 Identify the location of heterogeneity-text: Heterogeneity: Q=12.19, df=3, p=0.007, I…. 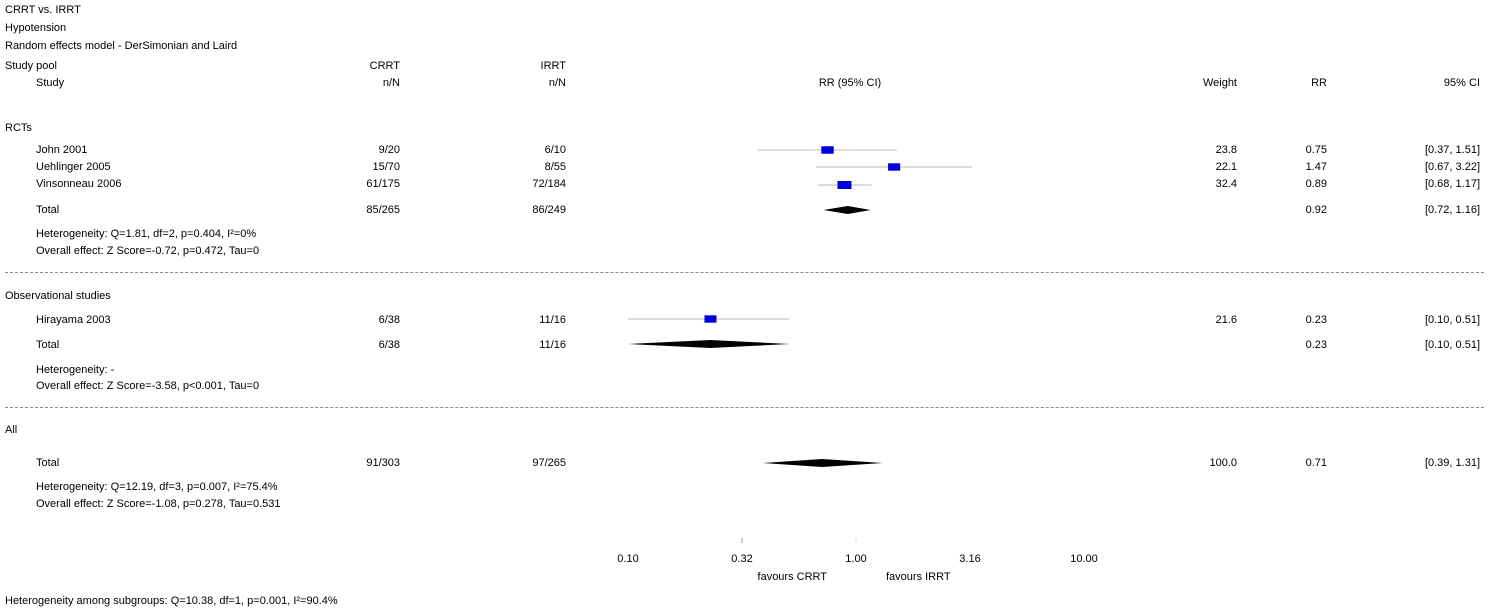
(157, 487).